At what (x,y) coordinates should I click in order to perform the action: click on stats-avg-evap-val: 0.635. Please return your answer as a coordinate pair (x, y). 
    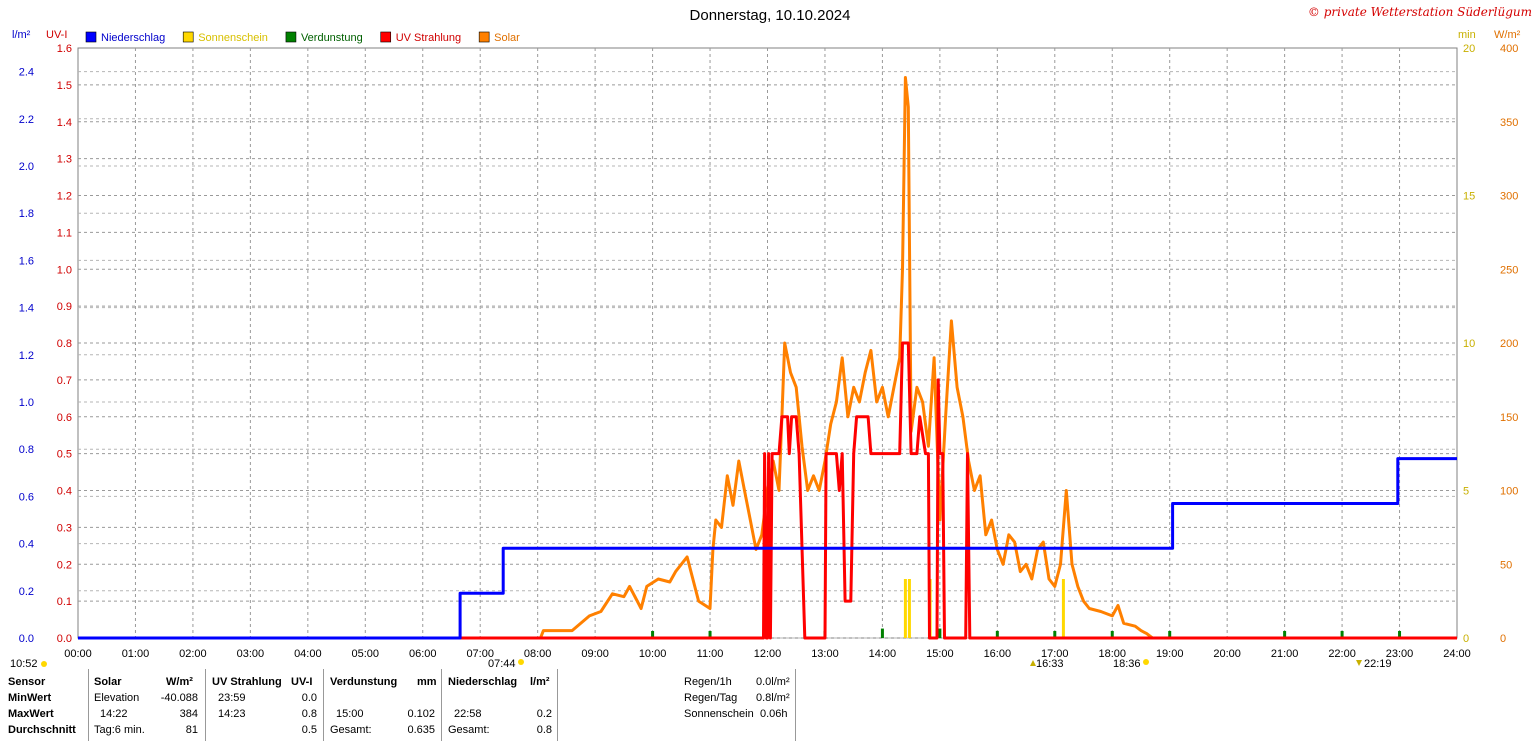
    Looking at the image, I should click on (421, 730).